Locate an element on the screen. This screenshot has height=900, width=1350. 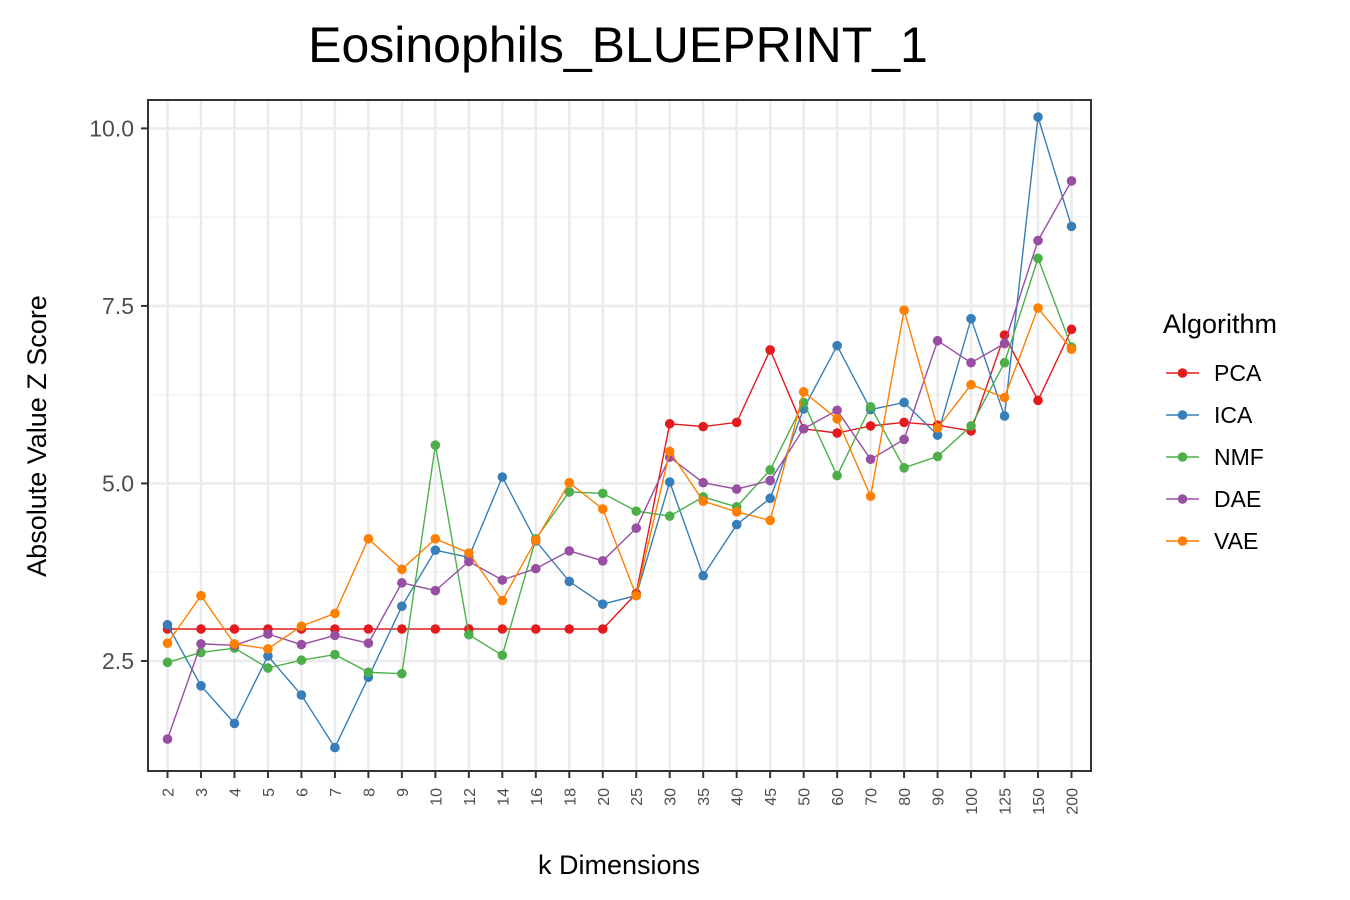
x-tick-label: 16 is located at coordinates (537, 797).